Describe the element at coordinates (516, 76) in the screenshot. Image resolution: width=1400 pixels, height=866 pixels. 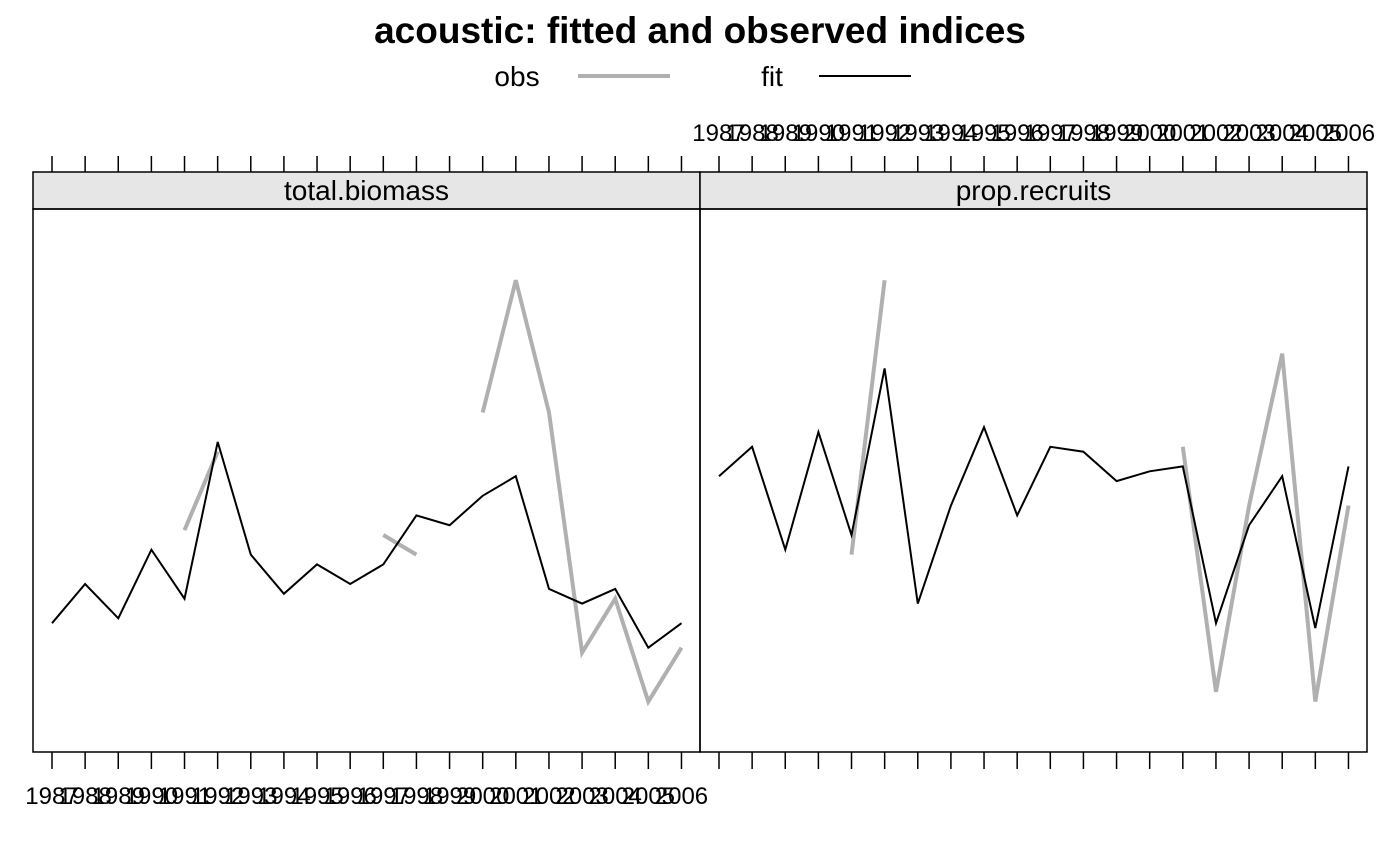
I see `legend-label-obs: obs` at that location.